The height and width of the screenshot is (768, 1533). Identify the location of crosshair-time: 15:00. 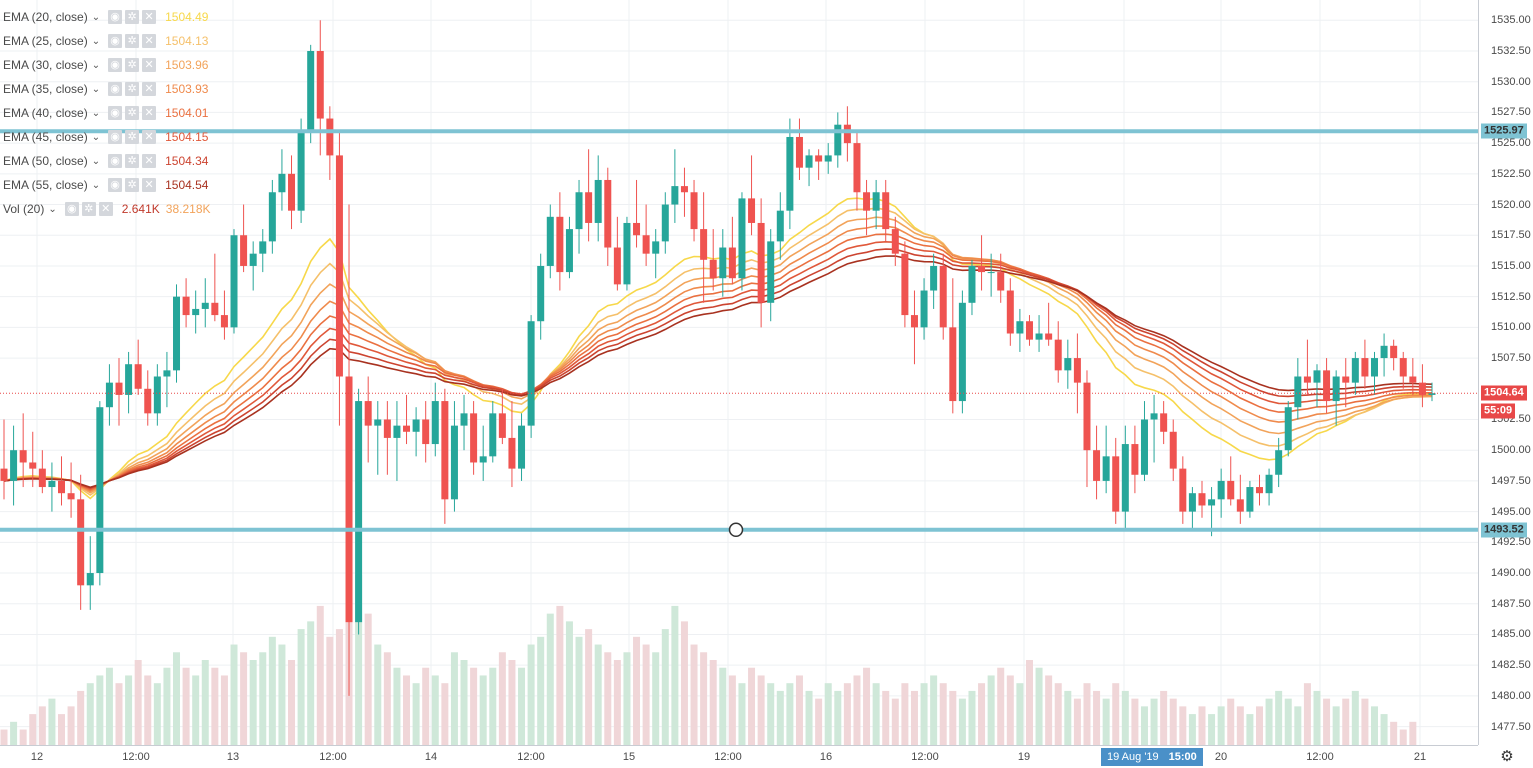
(1182, 757).